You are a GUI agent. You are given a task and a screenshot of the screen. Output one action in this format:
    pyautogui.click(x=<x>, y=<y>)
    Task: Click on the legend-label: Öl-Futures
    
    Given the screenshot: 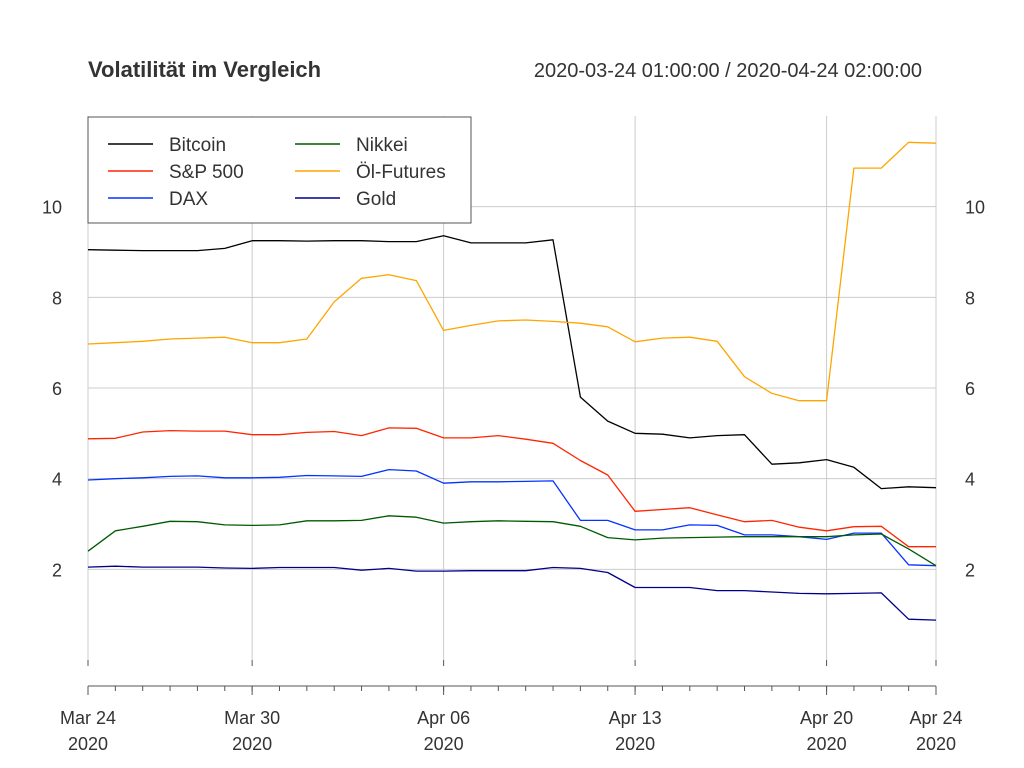 What is the action you would take?
    pyautogui.click(x=401, y=172)
    